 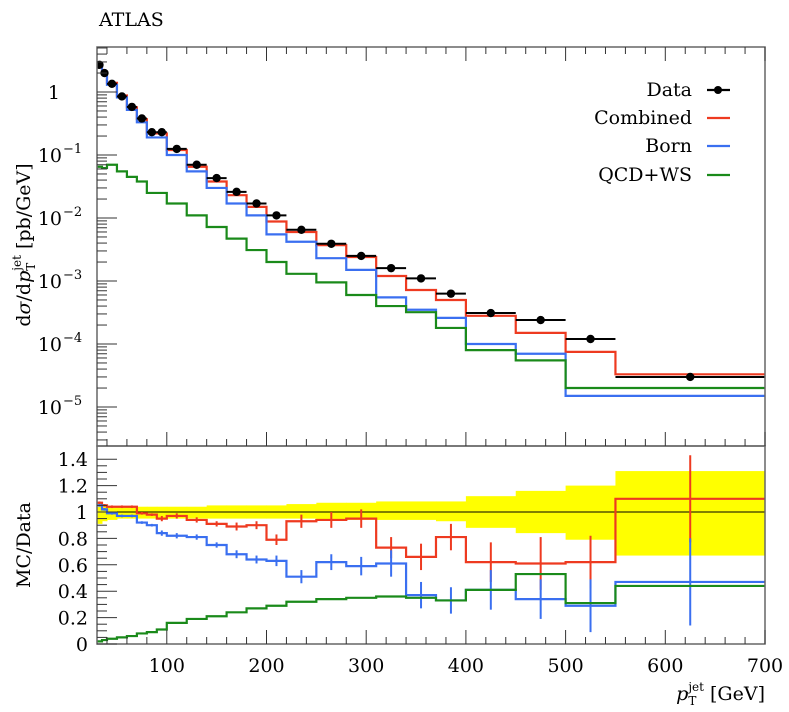 What do you see at coordinates (72, 338) in the screenshot?
I see `y-tick-exponent: −4` at bounding box center [72, 338].